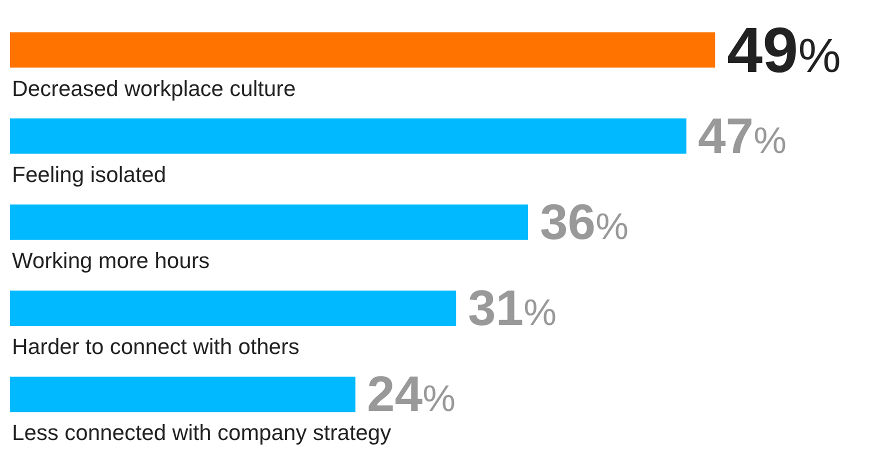  Describe the element at coordinates (202, 432) in the screenshot. I see `y-tick-label: Less connected with company strategy` at that location.